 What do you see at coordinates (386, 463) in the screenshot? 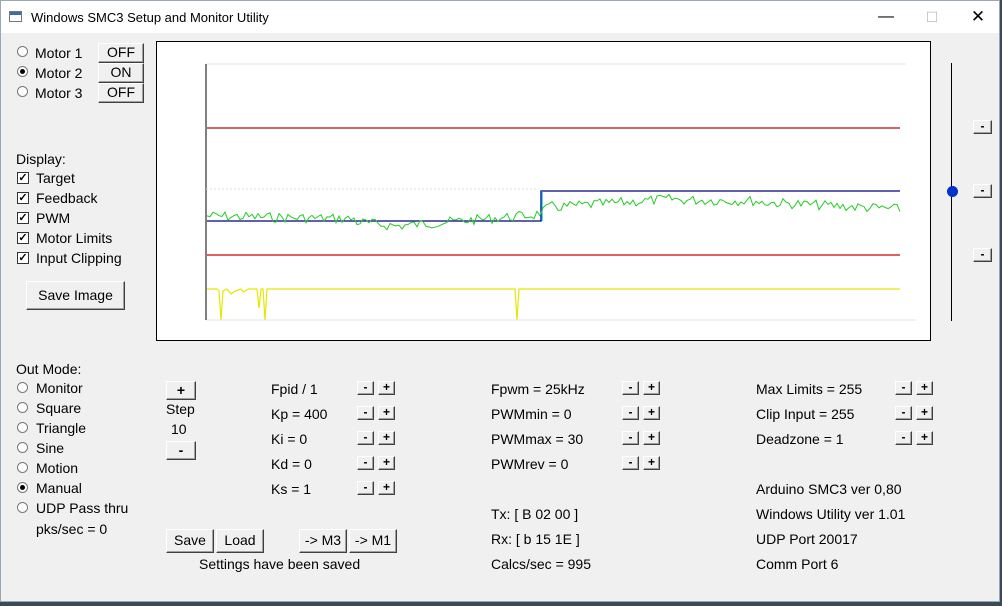
I see `kd-plus-button: +` at bounding box center [386, 463].